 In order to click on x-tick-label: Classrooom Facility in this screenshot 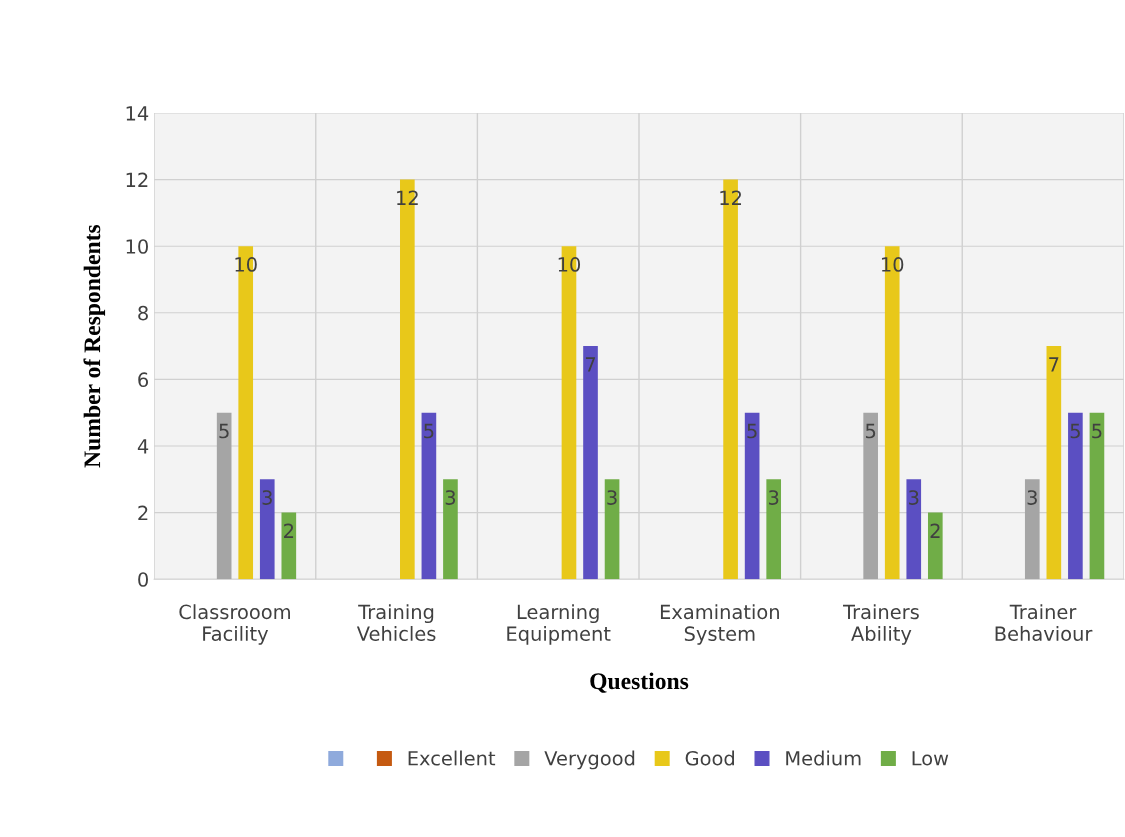, I will do `click(234, 624)`.